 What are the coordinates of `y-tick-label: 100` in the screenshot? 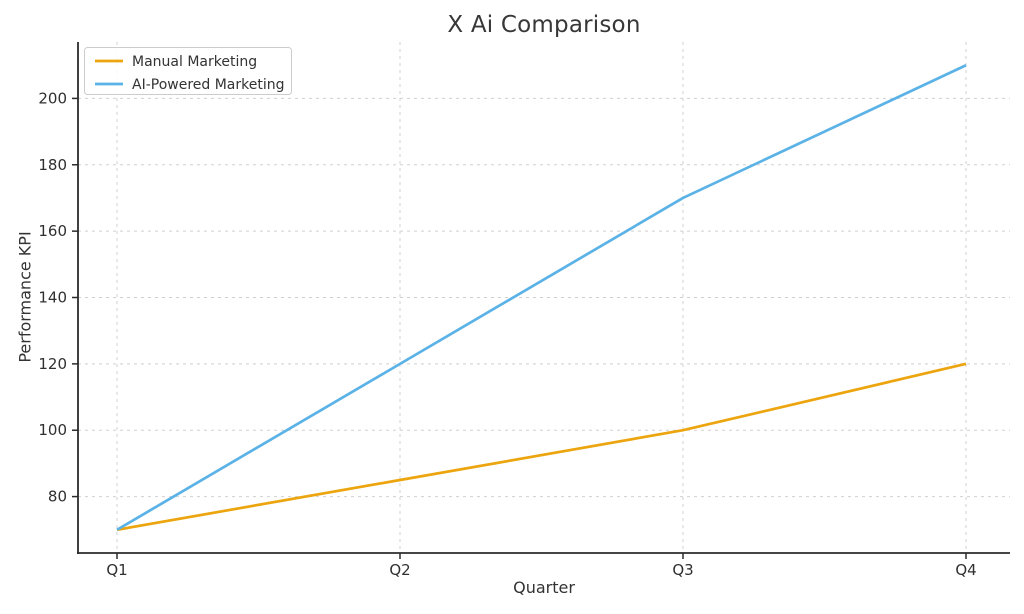 It's located at (52, 430).